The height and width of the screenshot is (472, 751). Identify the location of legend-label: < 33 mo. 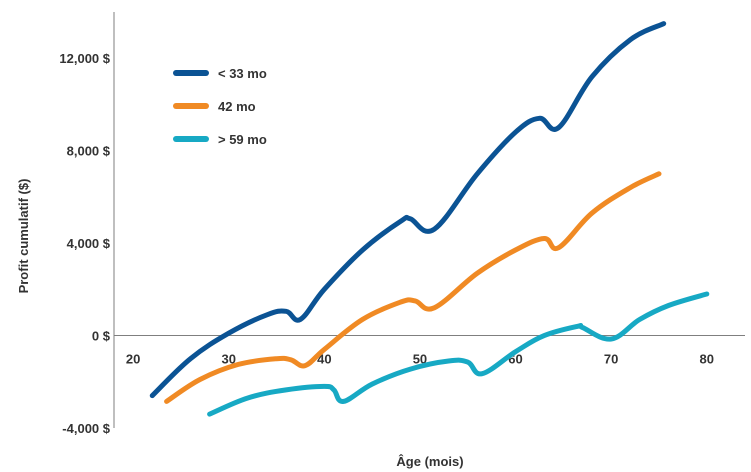
(242, 73).